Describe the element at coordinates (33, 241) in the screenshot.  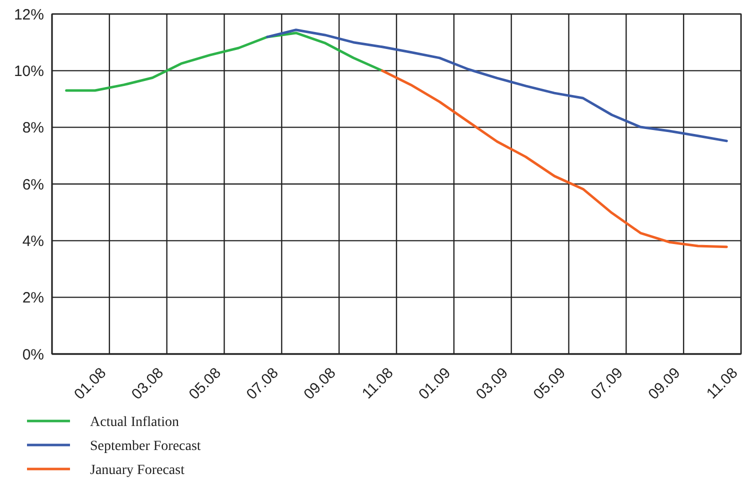
I see `y-tick-label: 4%` at that location.